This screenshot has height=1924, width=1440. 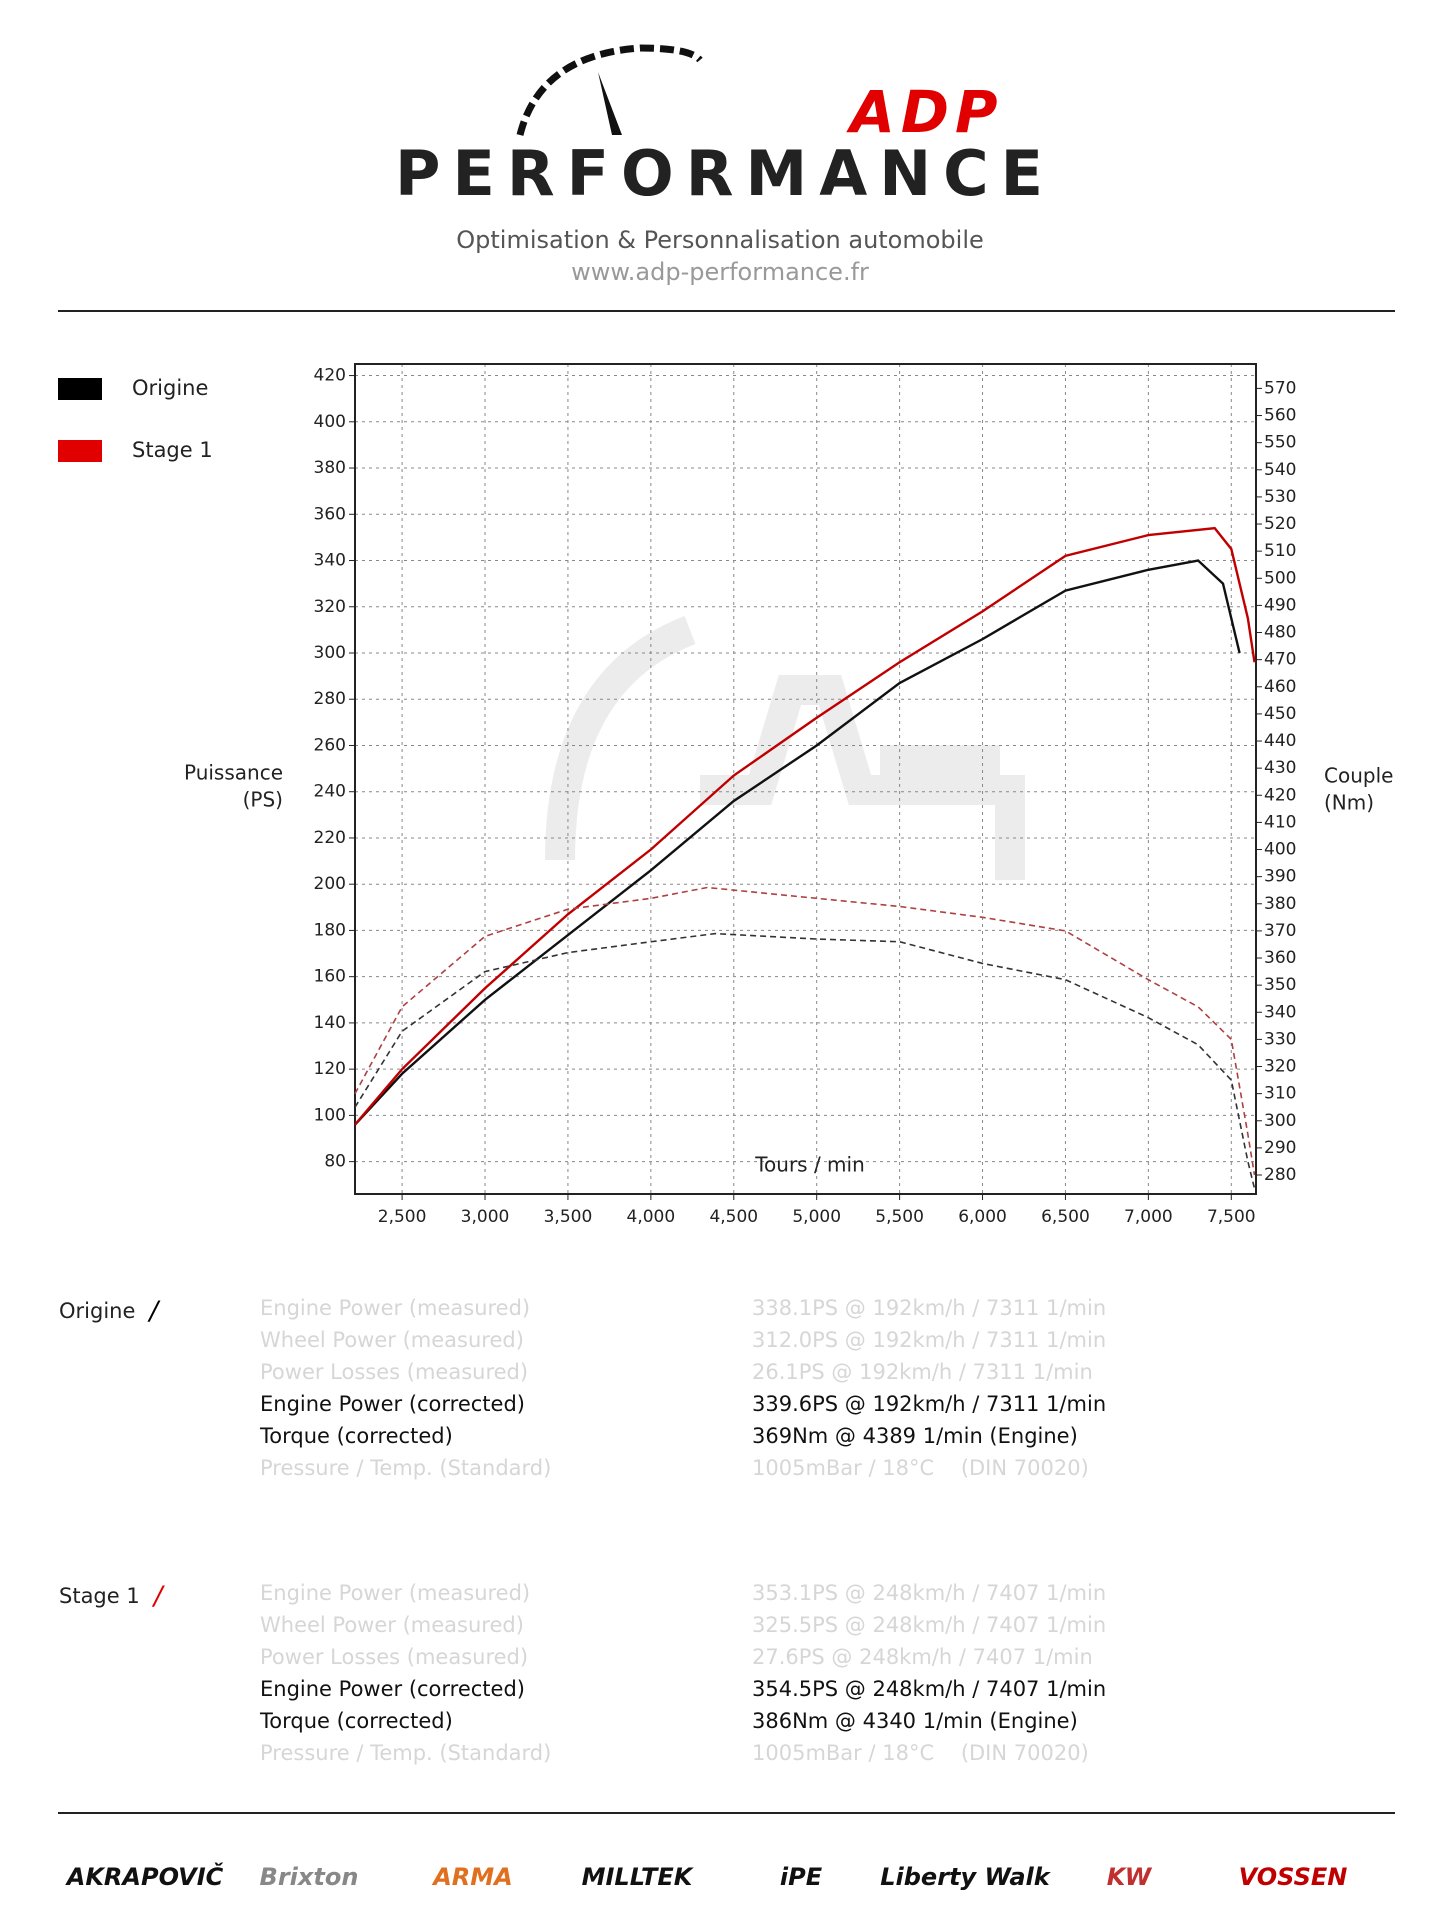 I want to click on x-tick-label: 6,500, so click(x=1065, y=1217).